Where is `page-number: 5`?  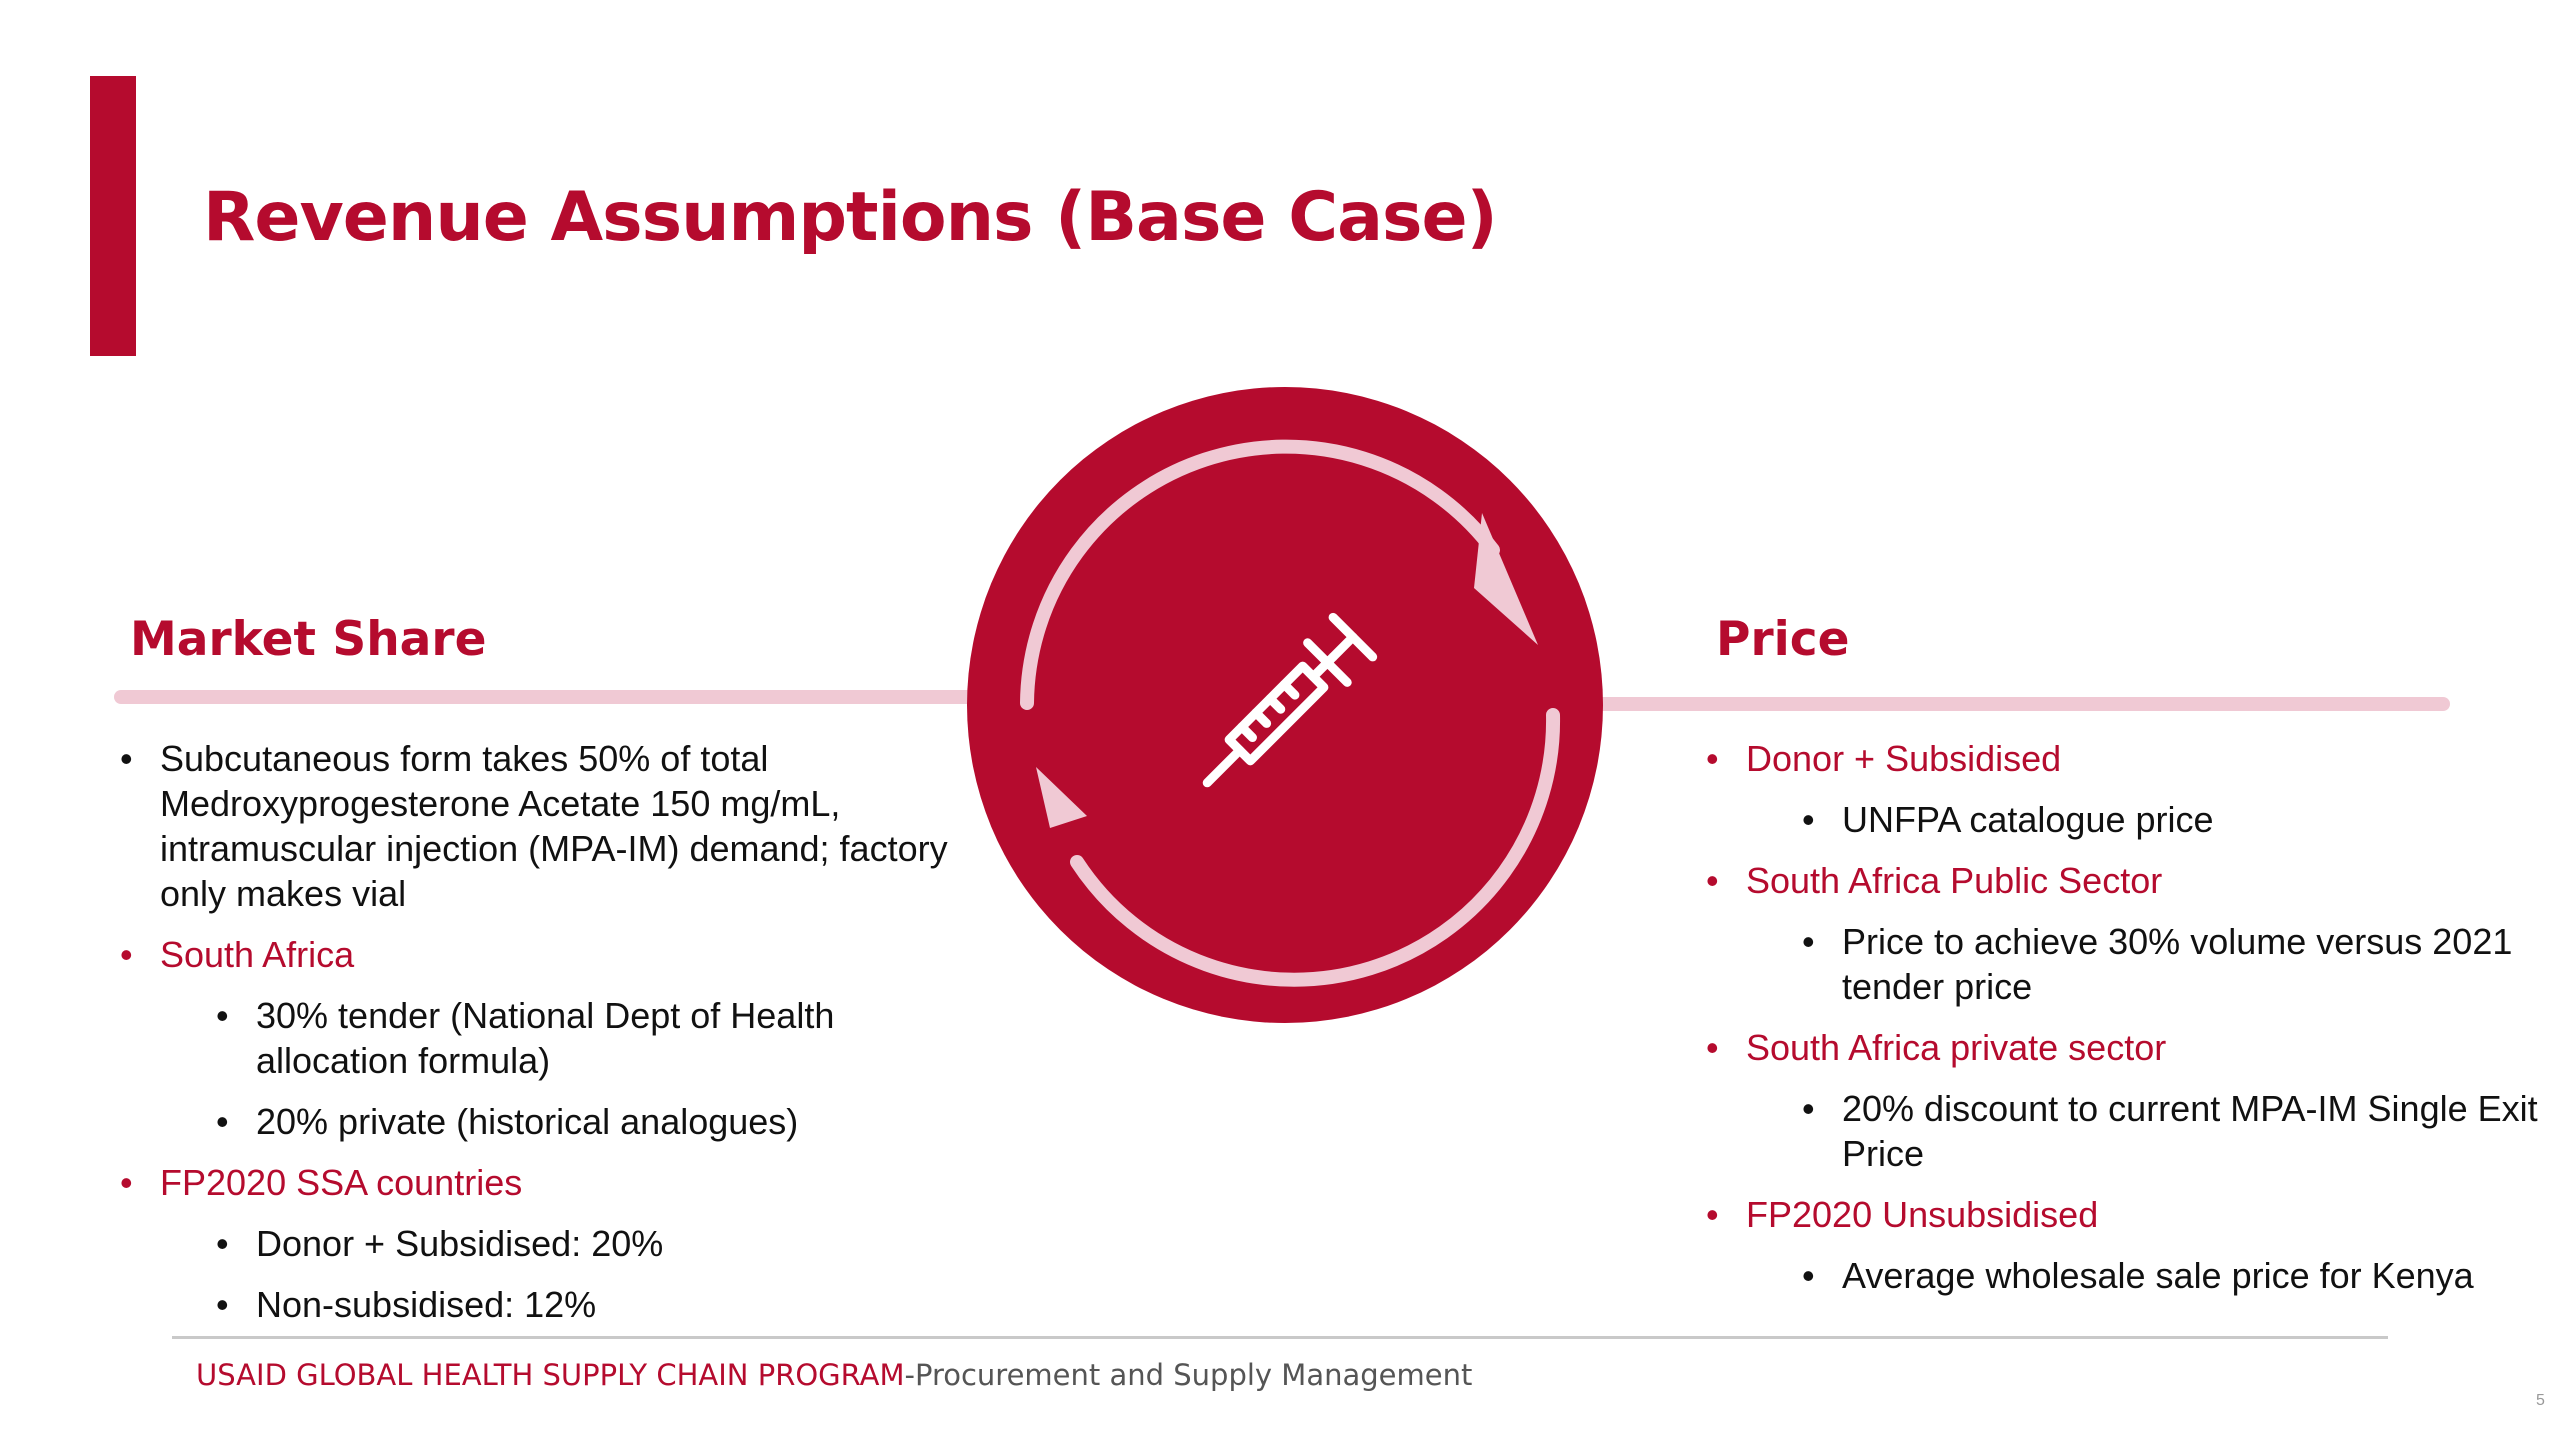 page-number: 5 is located at coordinates (2540, 1400).